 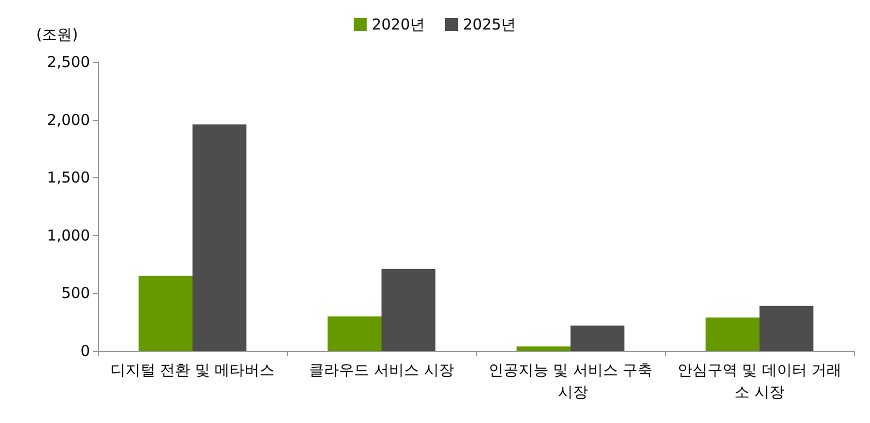 What do you see at coordinates (85, 351) in the screenshot?
I see `y-tick-label: 0` at bounding box center [85, 351].